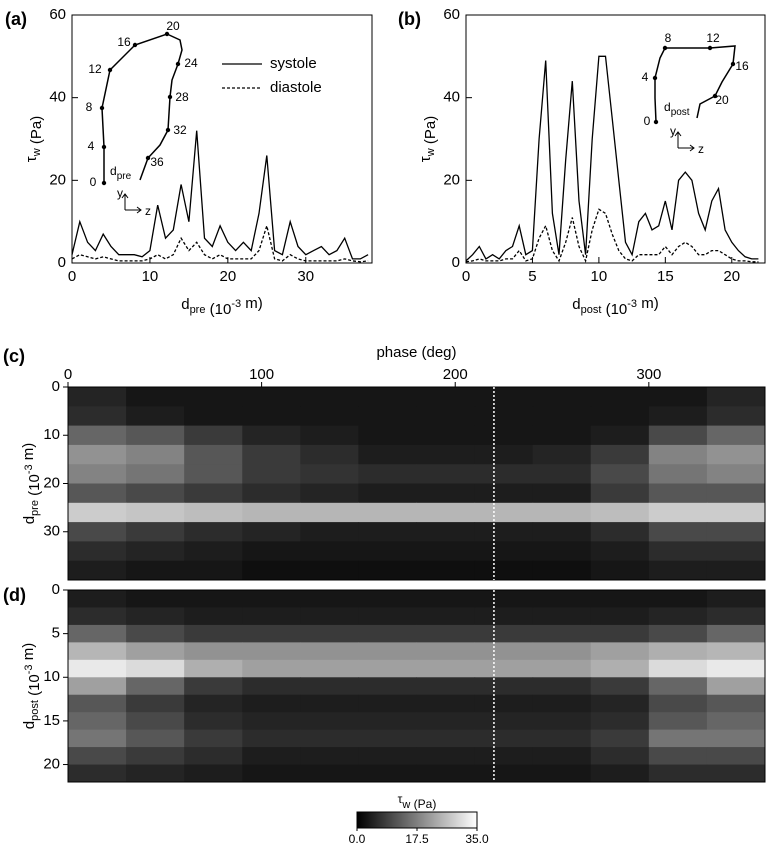 The height and width of the screenshot is (853, 776). I want to click on label-part: (10, so click(34, 687).